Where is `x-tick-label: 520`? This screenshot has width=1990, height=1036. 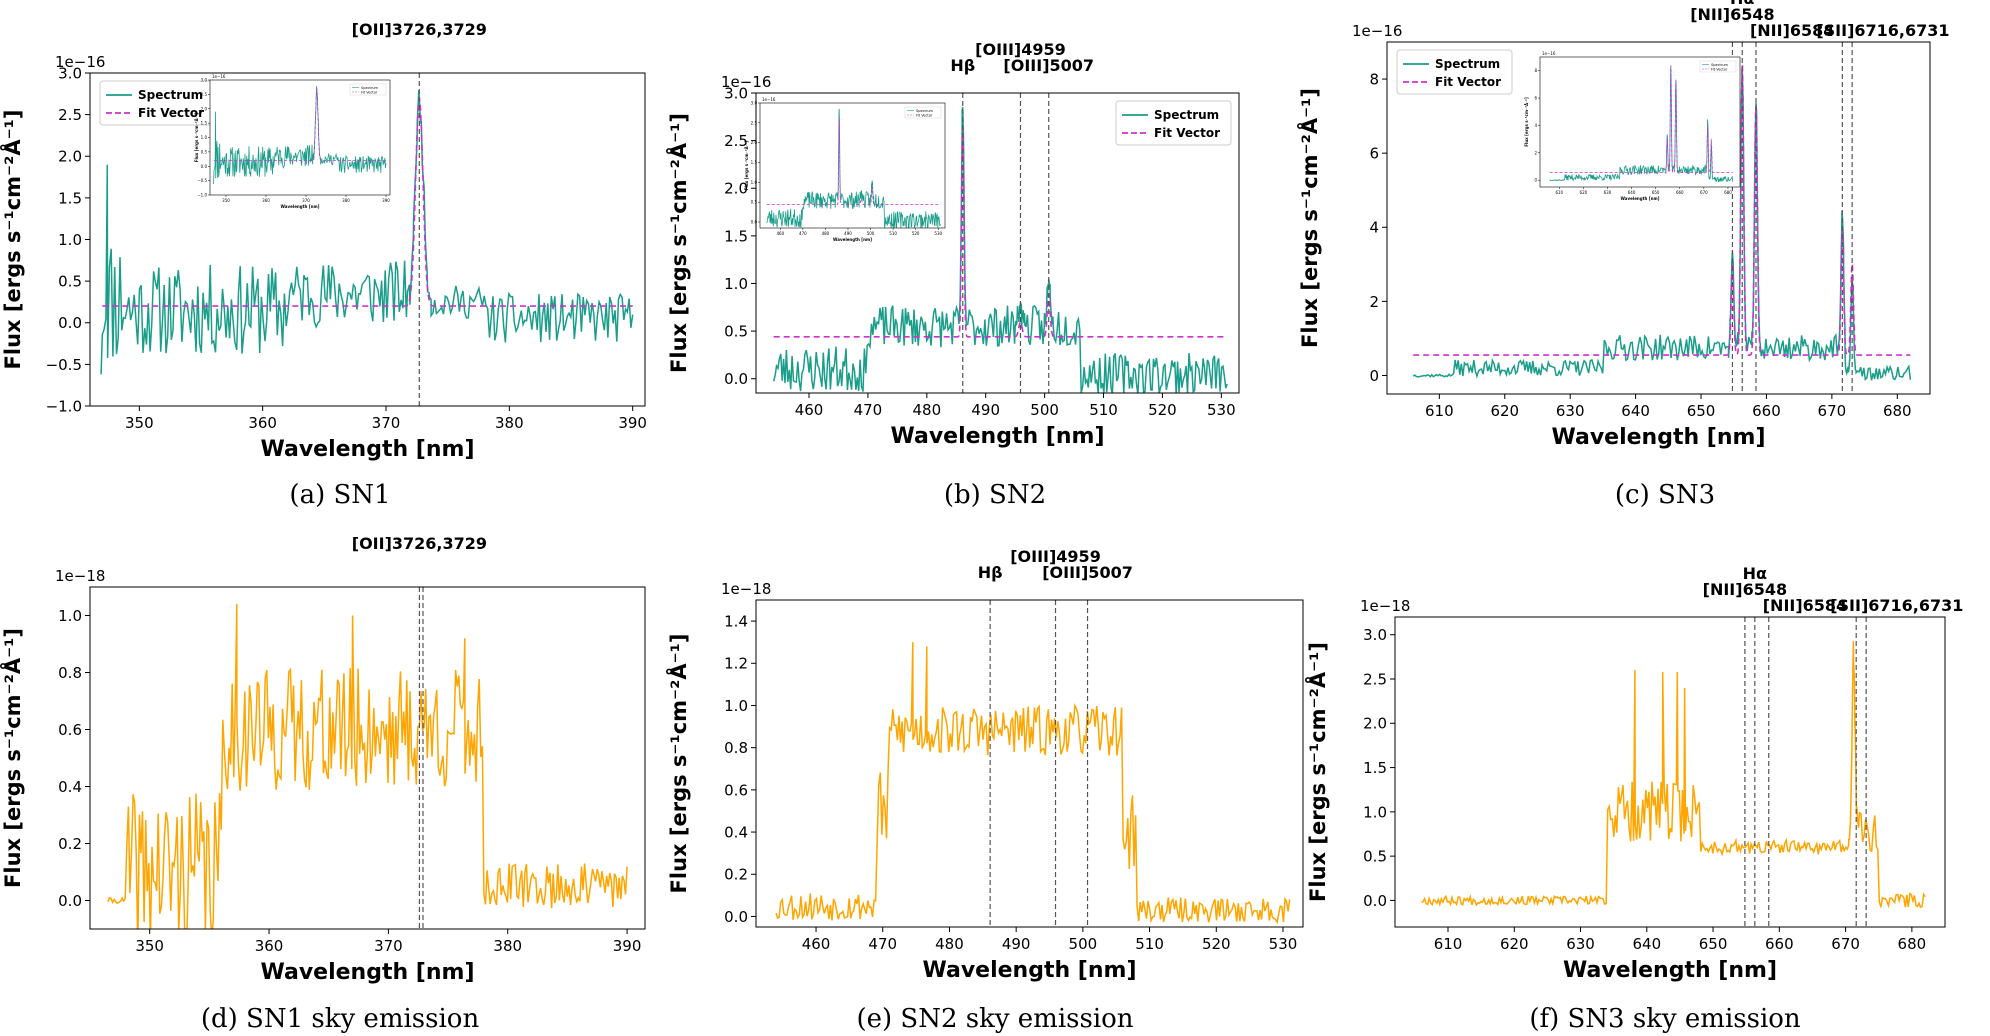
x-tick-label: 520 is located at coordinates (1216, 944).